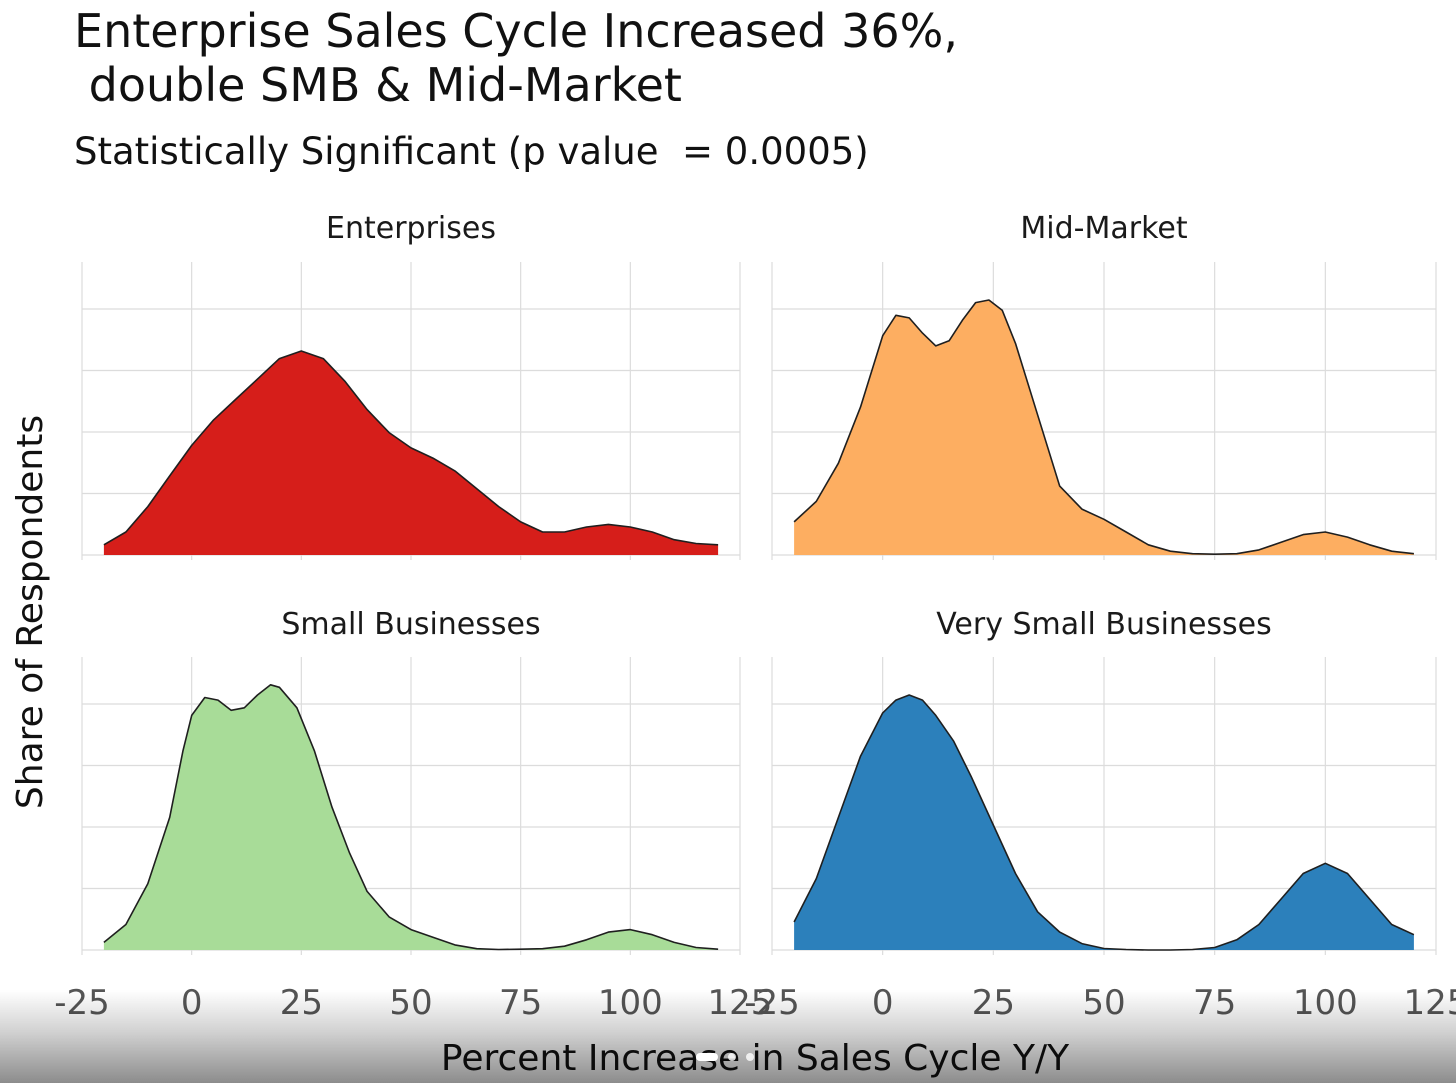 The width and height of the screenshot is (1456, 1083). Describe the element at coordinates (410, 624) in the screenshot. I see `facet-label: Small Businesses` at that location.